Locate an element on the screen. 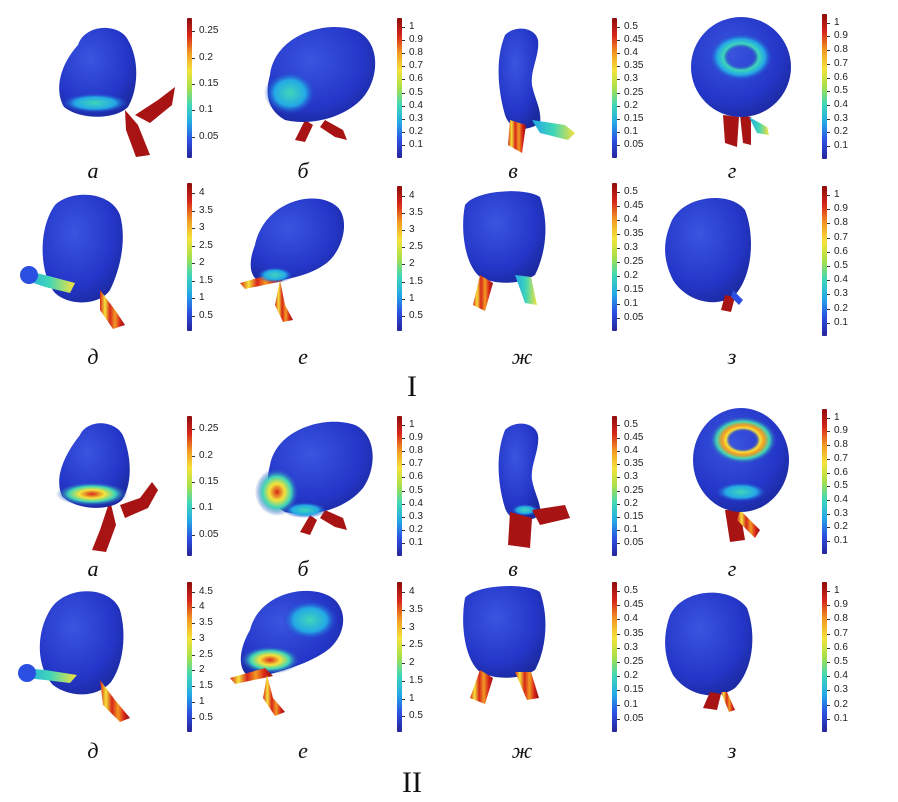 Image resolution: width=898 pixels, height=802 pixels. tick-label: 0.6 is located at coordinates (841, 472).